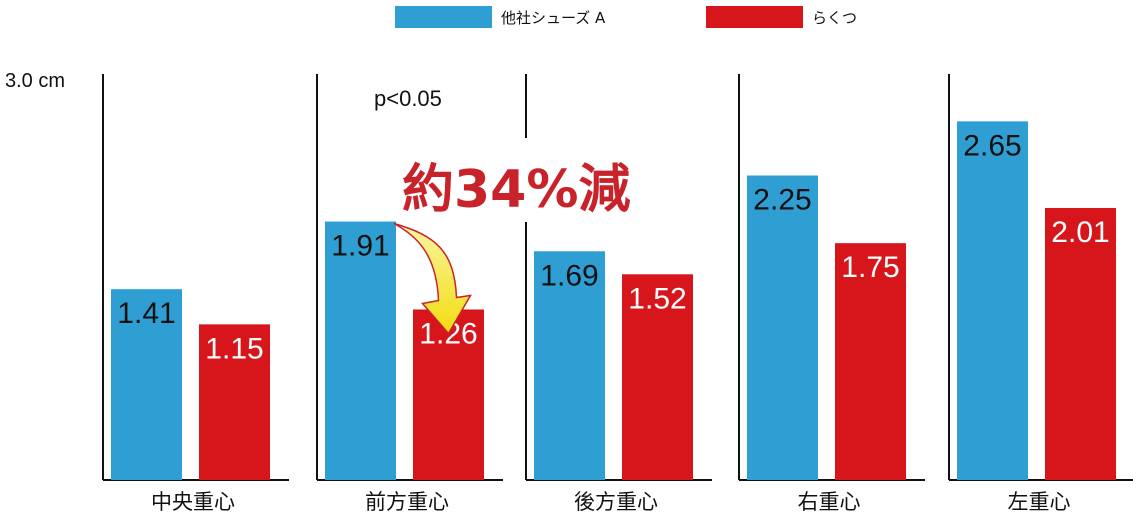 Image resolution: width=1133 pixels, height=527 pixels. Describe the element at coordinates (553, 18) in the screenshot. I see `legend-label-other-shoes: 他社シューズ A` at that location.